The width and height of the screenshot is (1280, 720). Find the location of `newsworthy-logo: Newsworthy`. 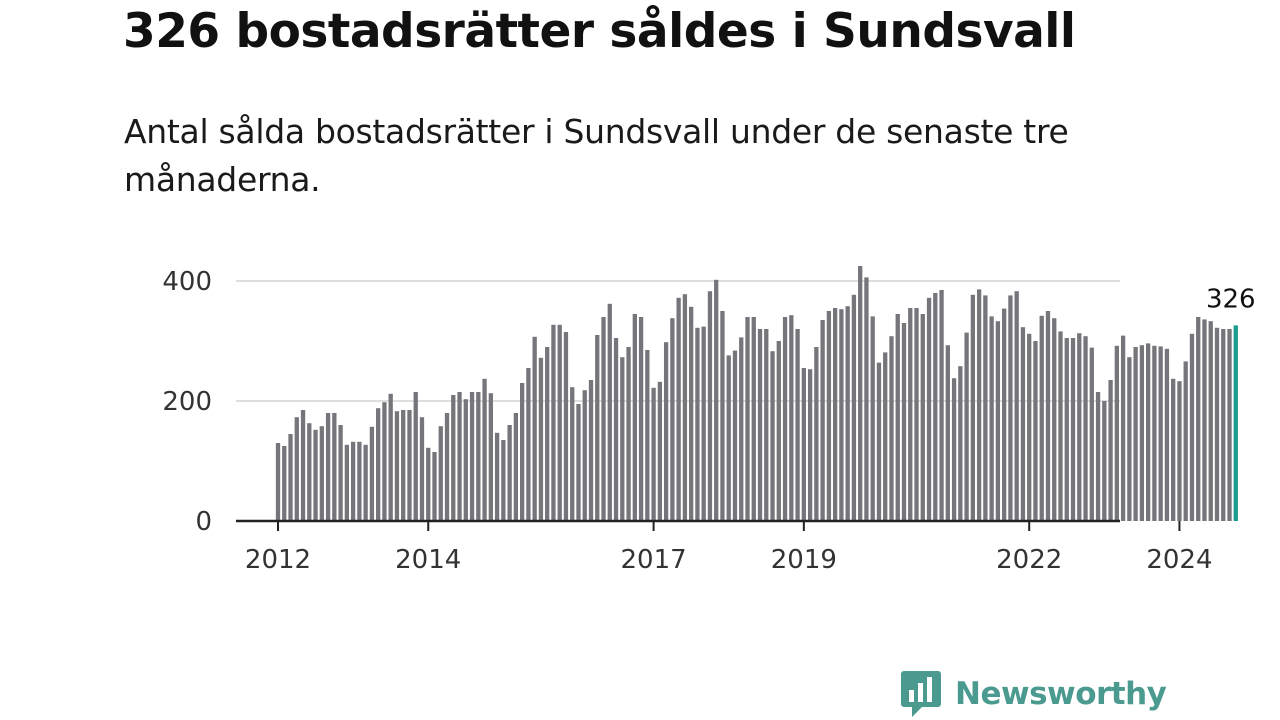

newsworthy-logo: Newsworthy is located at coordinates (1033, 694).